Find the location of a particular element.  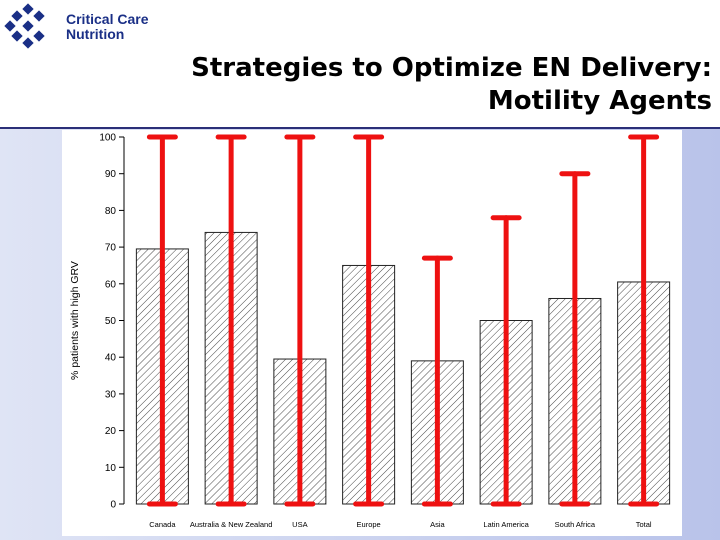

y-tick-label: 30 is located at coordinates (111, 394).